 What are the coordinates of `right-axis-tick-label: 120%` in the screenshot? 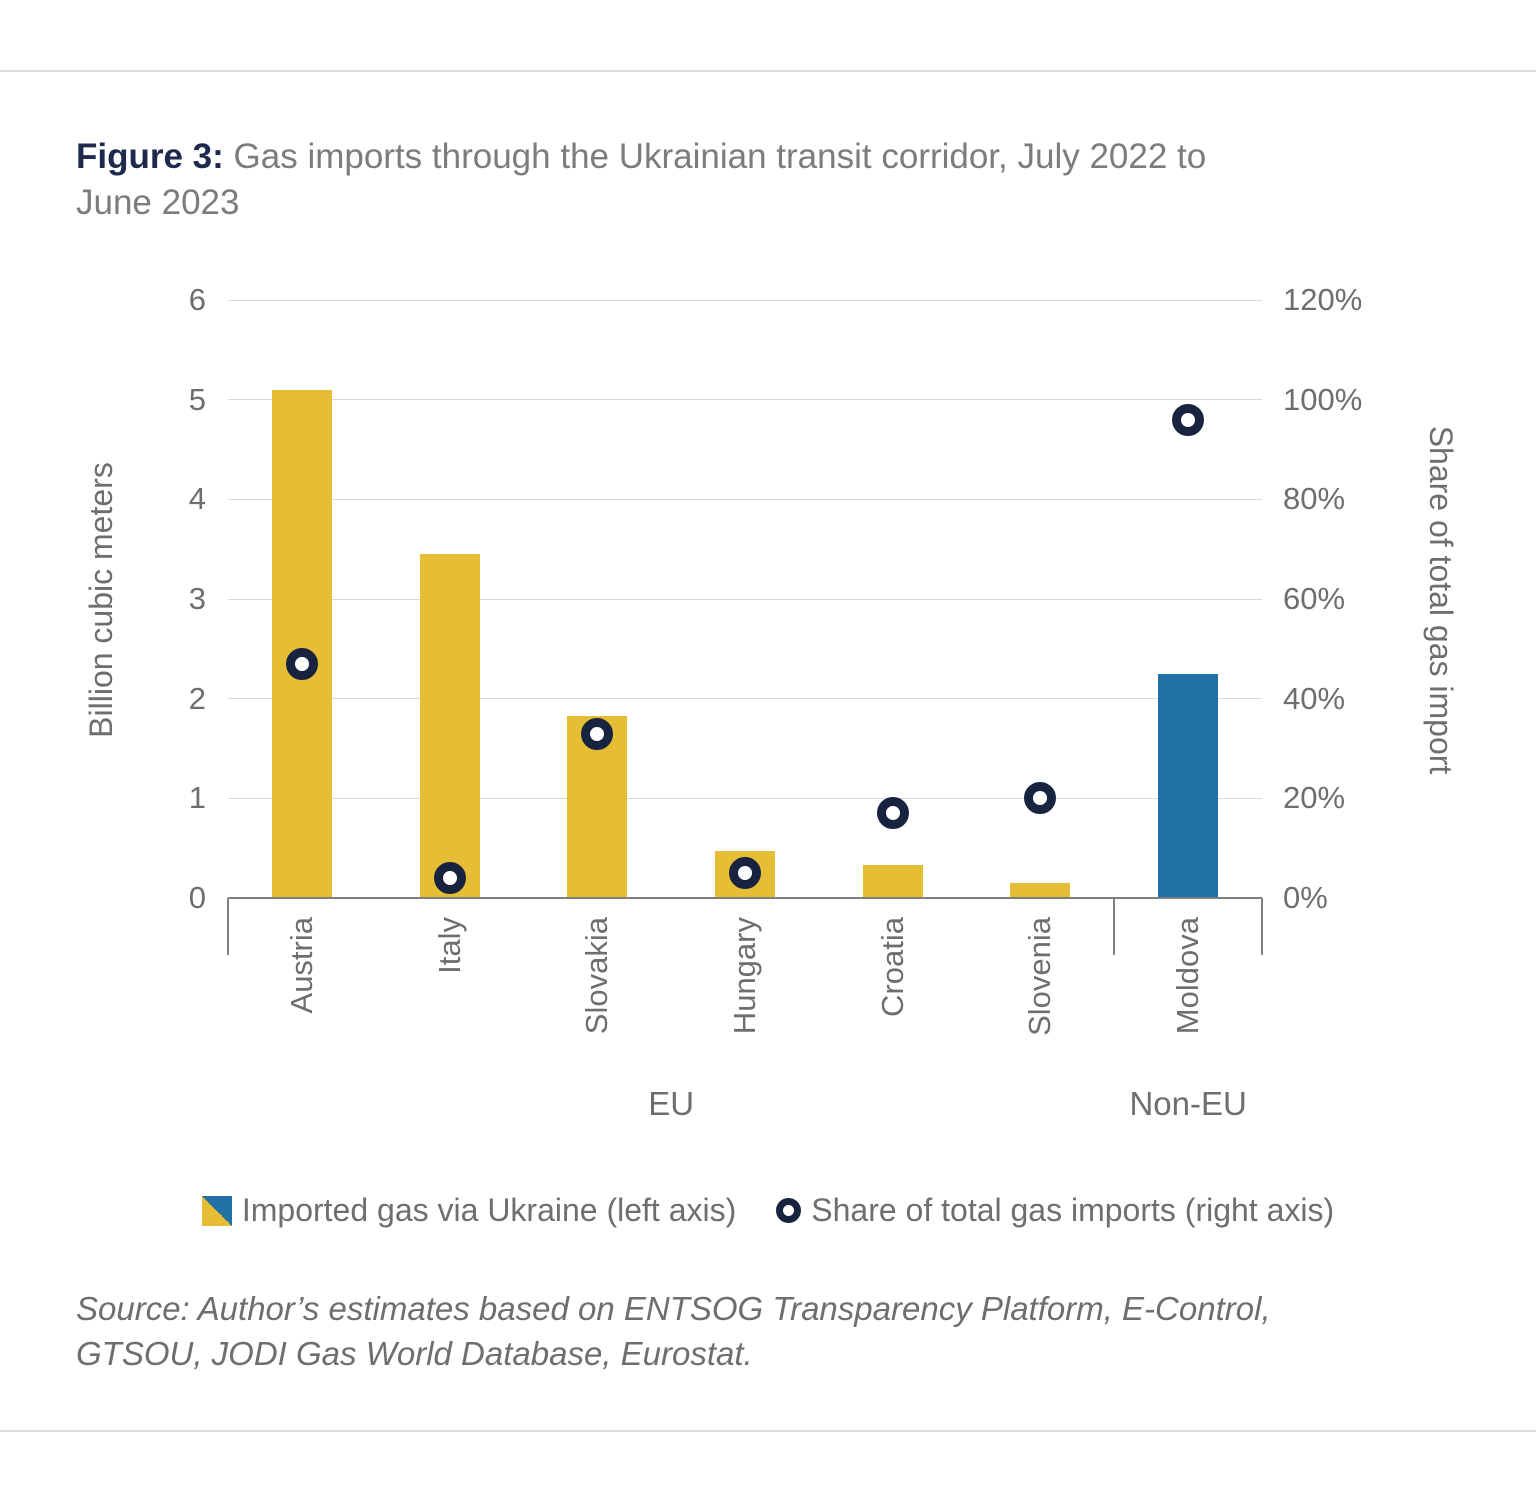 It's located at (1323, 299).